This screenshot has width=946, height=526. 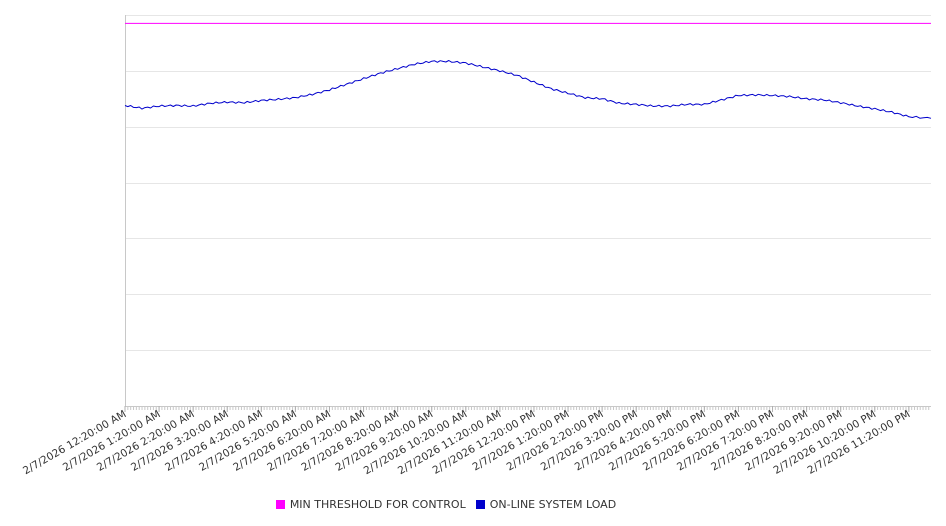 I want to click on legend-item-system-load: ON-LINE SYSTEM LOAD, so click(x=546, y=504).